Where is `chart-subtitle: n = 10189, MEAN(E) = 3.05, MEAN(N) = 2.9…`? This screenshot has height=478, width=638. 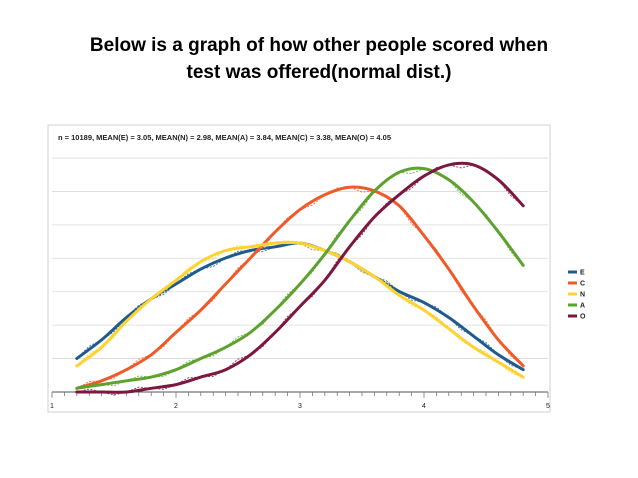
chart-subtitle: n = 10189, MEAN(E) = 3.05, MEAN(N) = 2.9… is located at coordinates (224, 137).